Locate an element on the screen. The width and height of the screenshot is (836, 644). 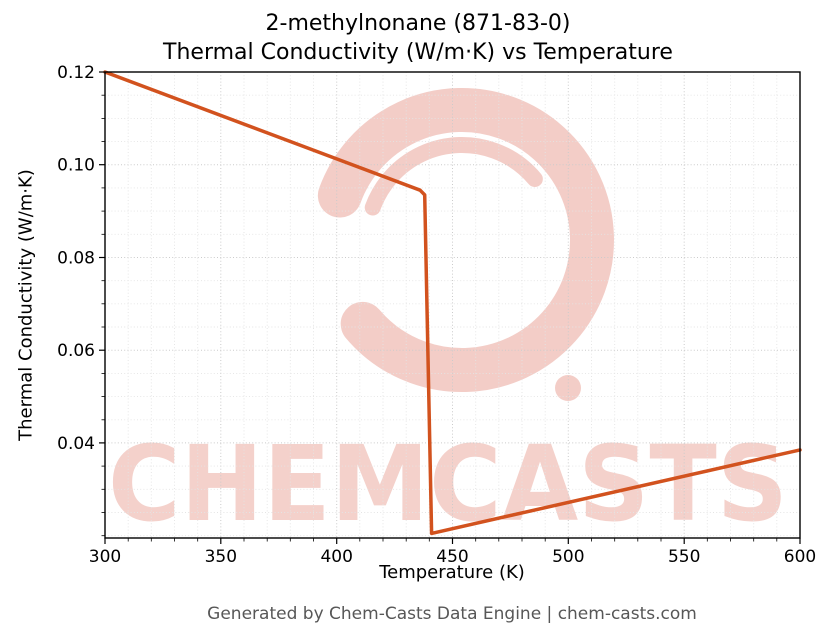
y-tick-labels: 0.04 0.06 0.08 0.10 0.12 is located at coordinates (76, 258).